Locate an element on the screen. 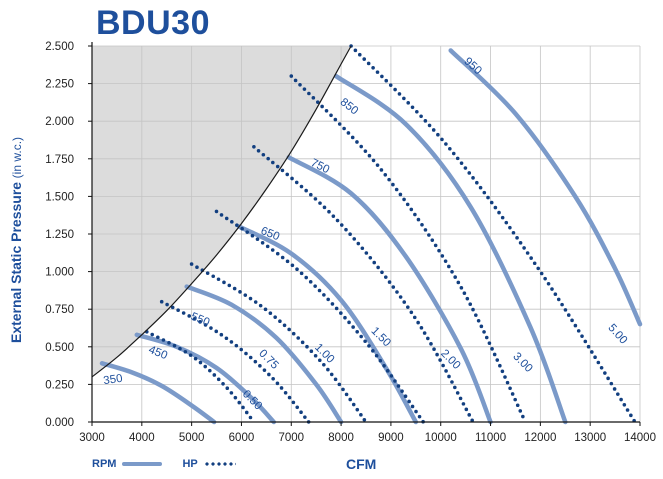  x-axis-label: CFM is located at coordinates (361, 464).